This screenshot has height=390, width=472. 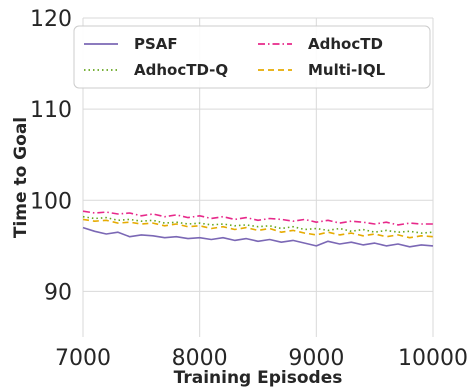 I want to click on y-axis-title: Time to Goal, so click(x=21, y=177).